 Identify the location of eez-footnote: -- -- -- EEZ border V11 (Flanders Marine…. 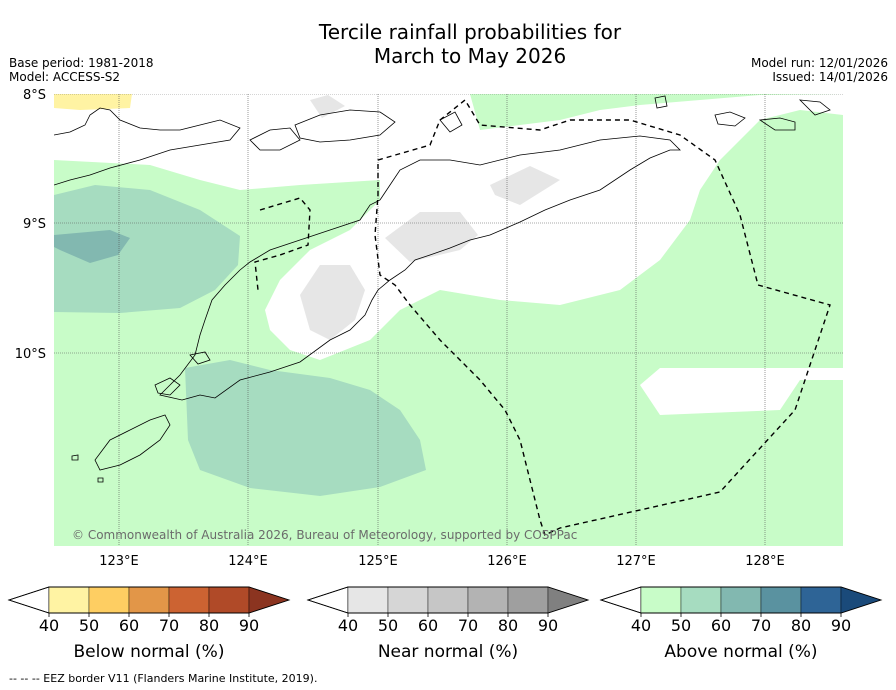
(163, 678).